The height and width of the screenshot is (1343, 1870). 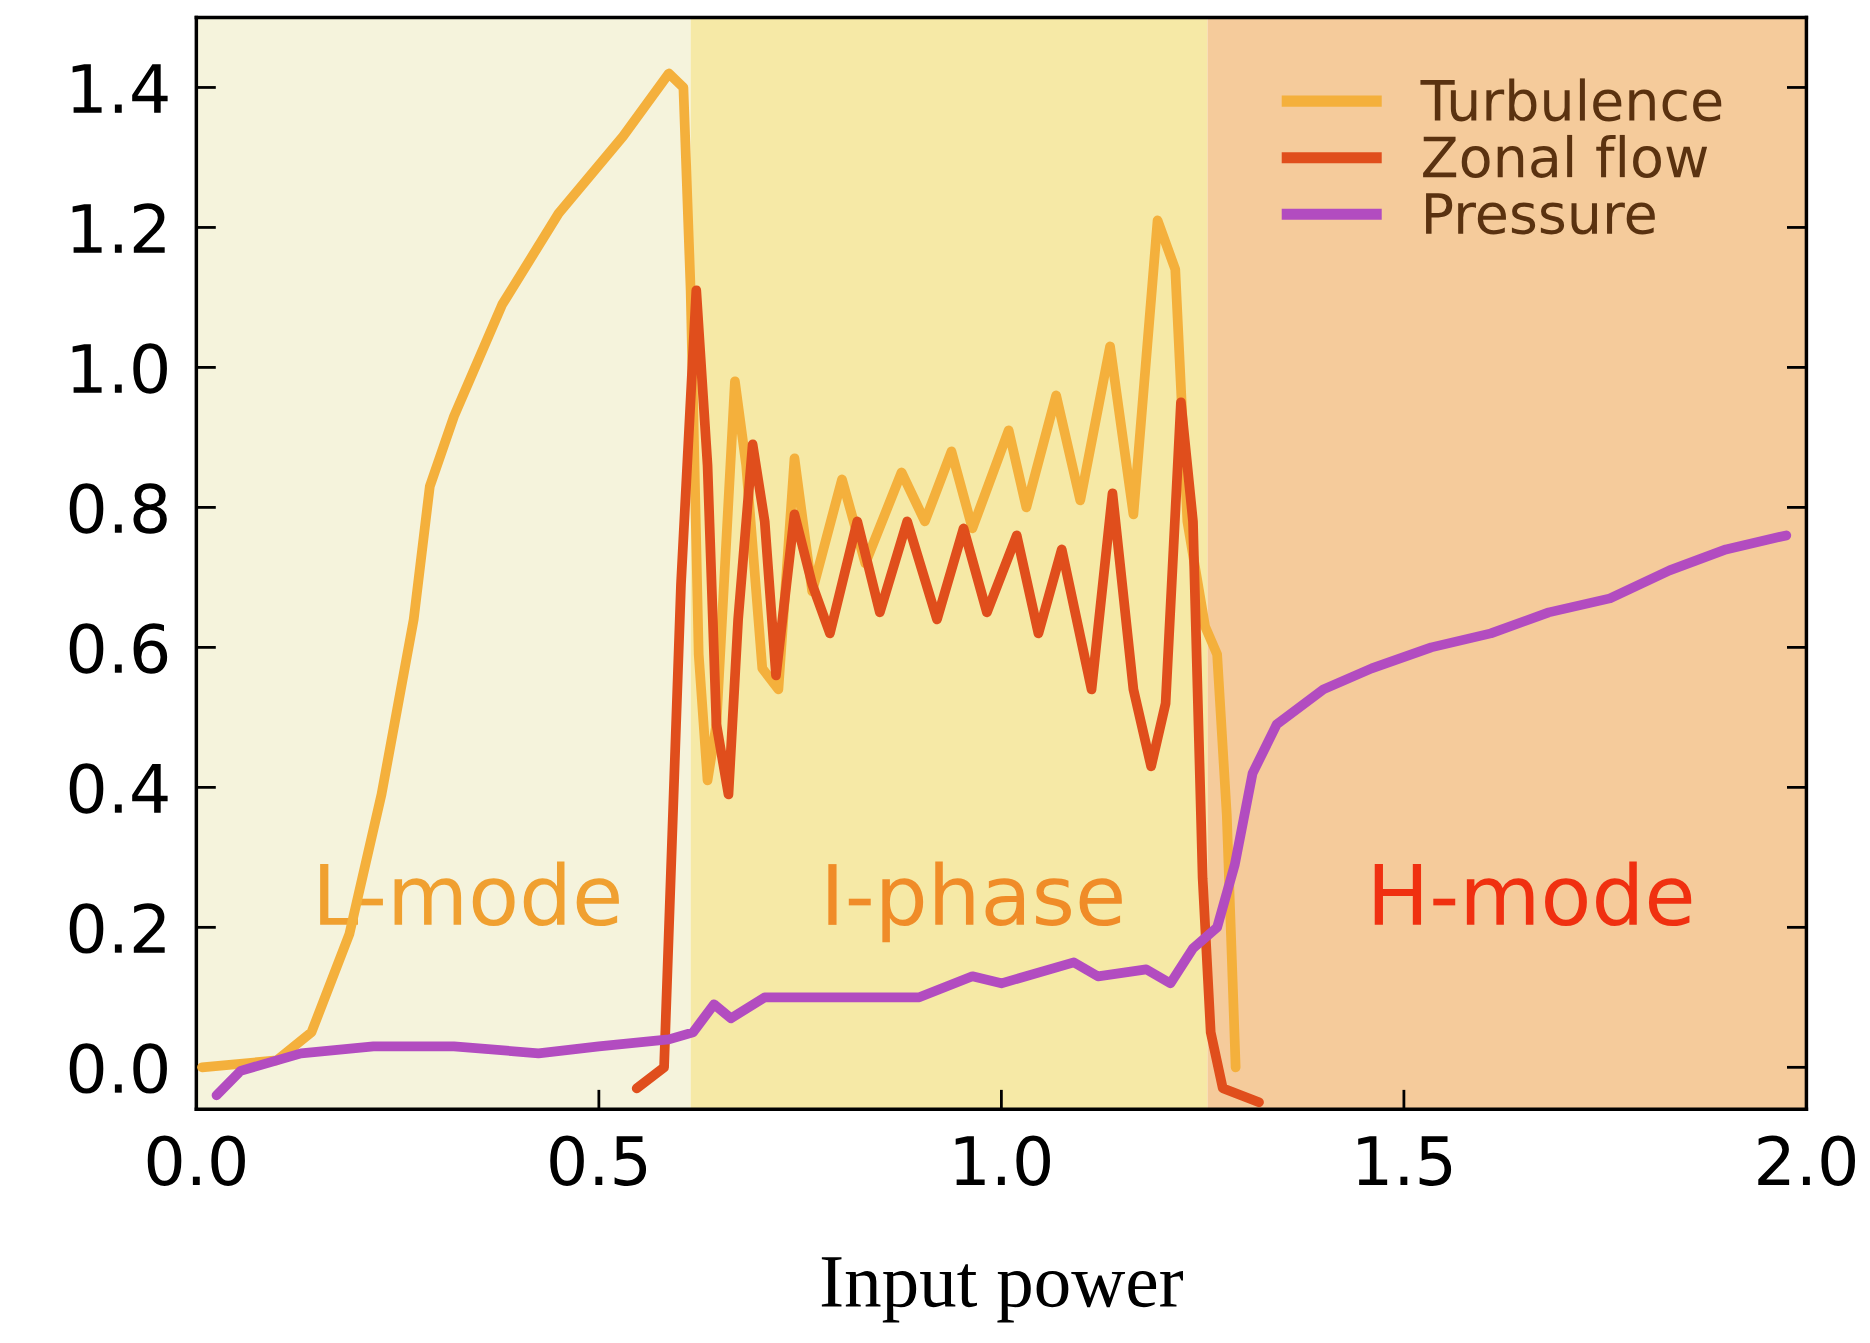 What do you see at coordinates (1002, 1290) in the screenshot?
I see `x-axis-title: Input power` at bounding box center [1002, 1290].